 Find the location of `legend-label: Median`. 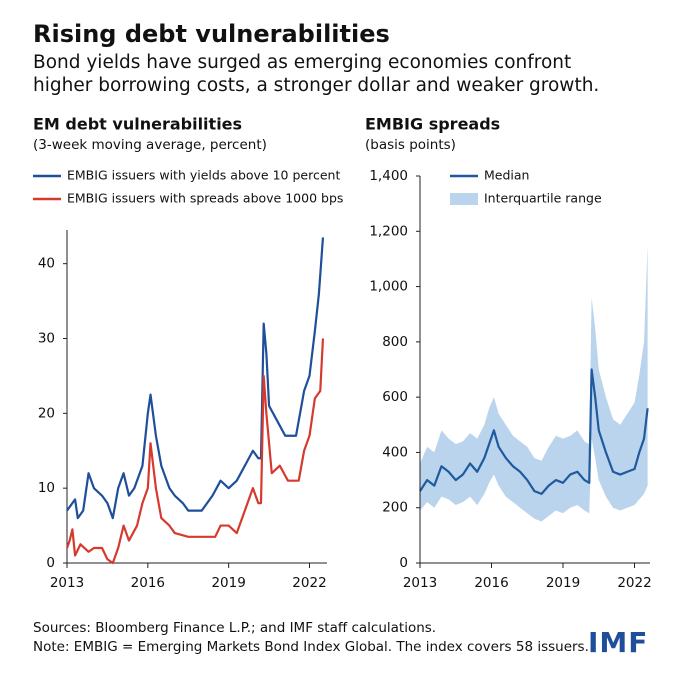

legend-label: Median is located at coordinates (506, 175).